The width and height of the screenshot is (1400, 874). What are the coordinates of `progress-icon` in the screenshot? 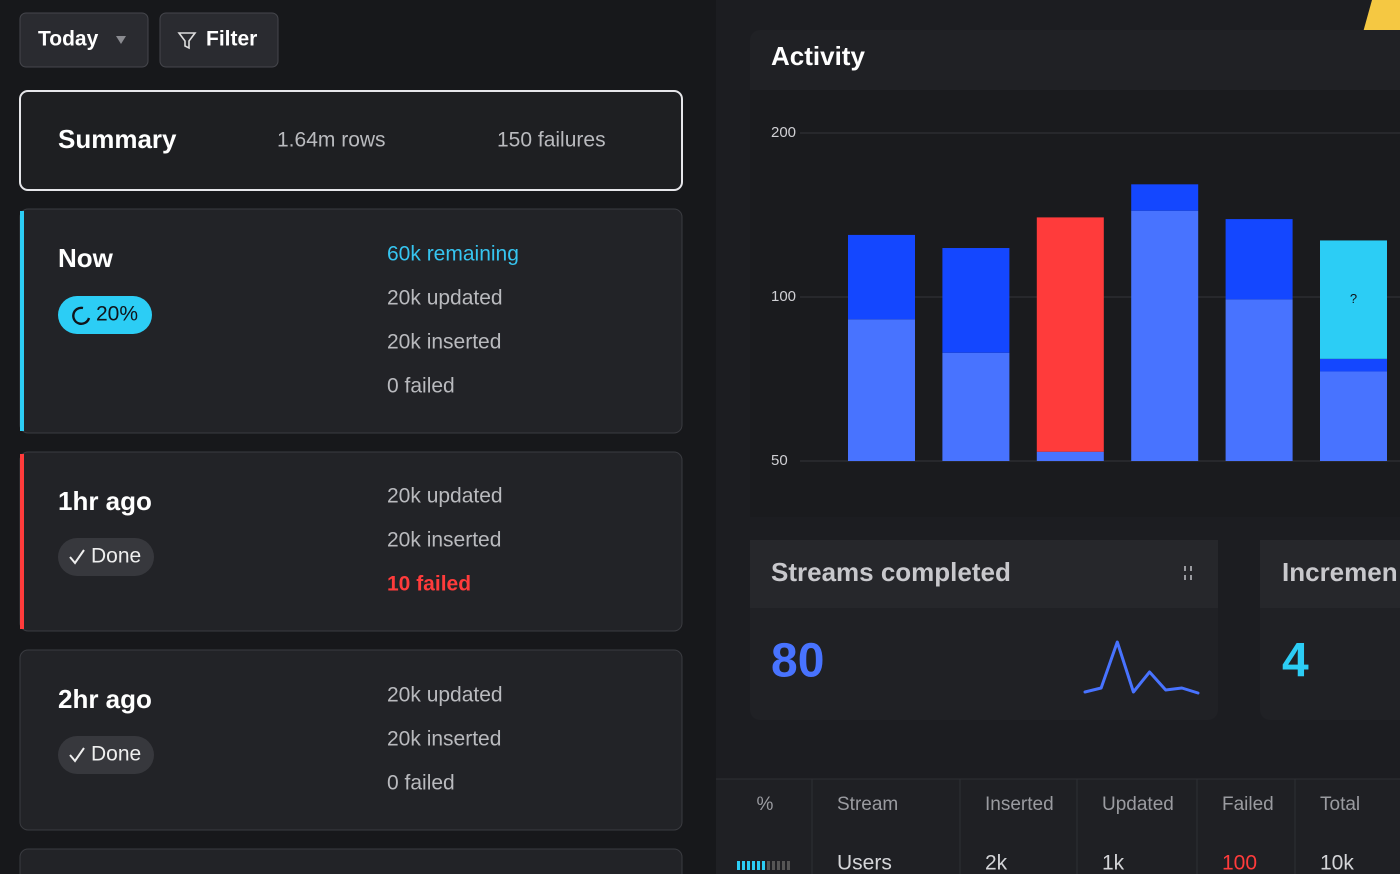 It's located at (763, 865).